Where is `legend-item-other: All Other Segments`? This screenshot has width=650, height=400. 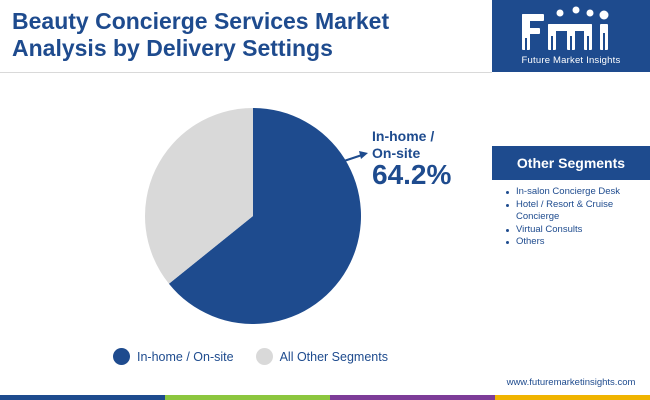
legend-item-other: All Other Segments is located at coordinates (321, 356).